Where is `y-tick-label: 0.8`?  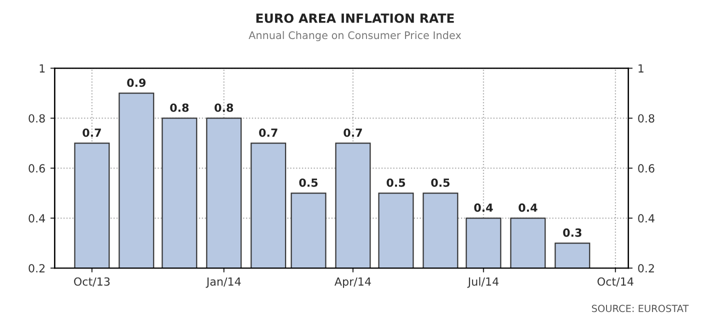
y-tick-label: 0.8 is located at coordinates (36, 118).